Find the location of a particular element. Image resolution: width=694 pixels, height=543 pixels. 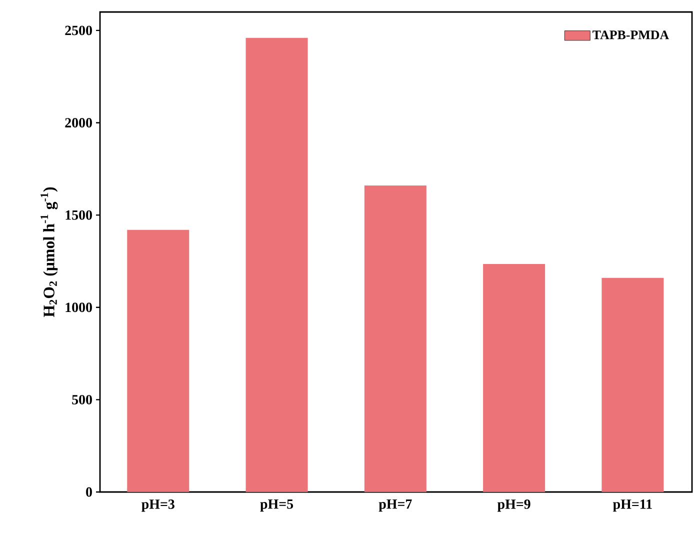

x-tick-label: pH=11 is located at coordinates (632, 505).